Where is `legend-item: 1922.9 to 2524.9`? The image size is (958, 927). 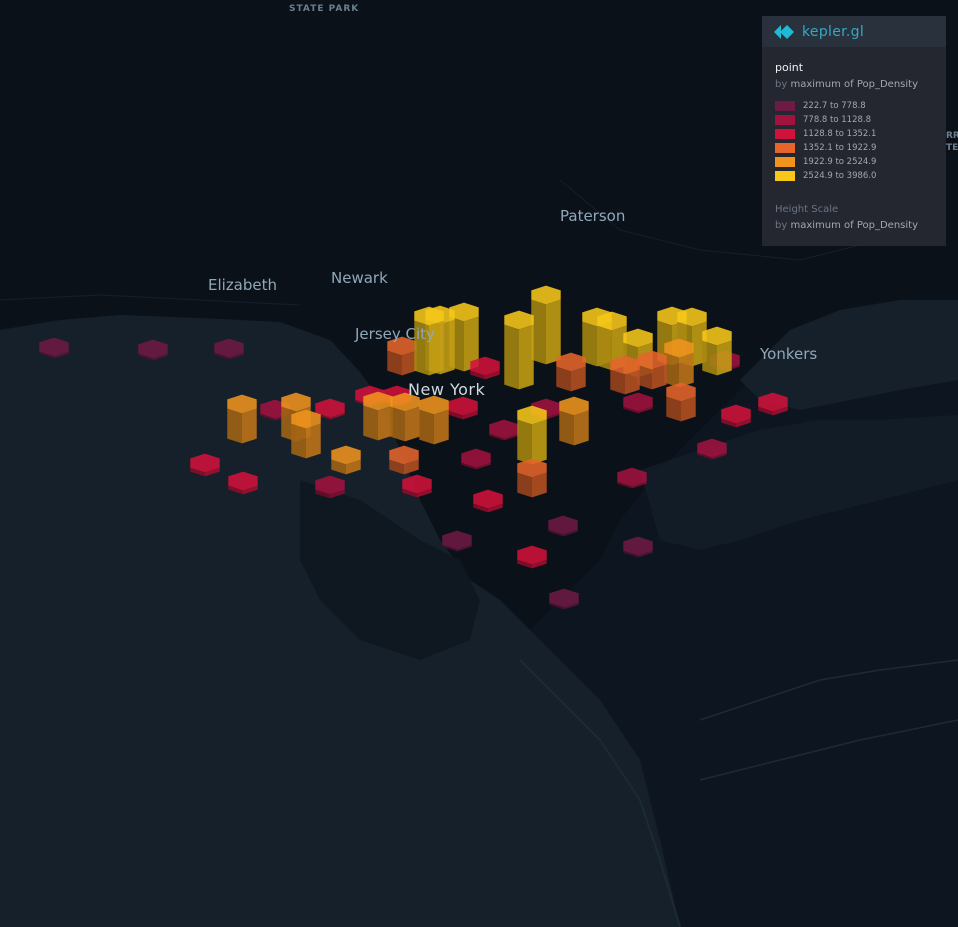
legend-item: 1922.9 to 2524.9 is located at coordinates (860, 162).